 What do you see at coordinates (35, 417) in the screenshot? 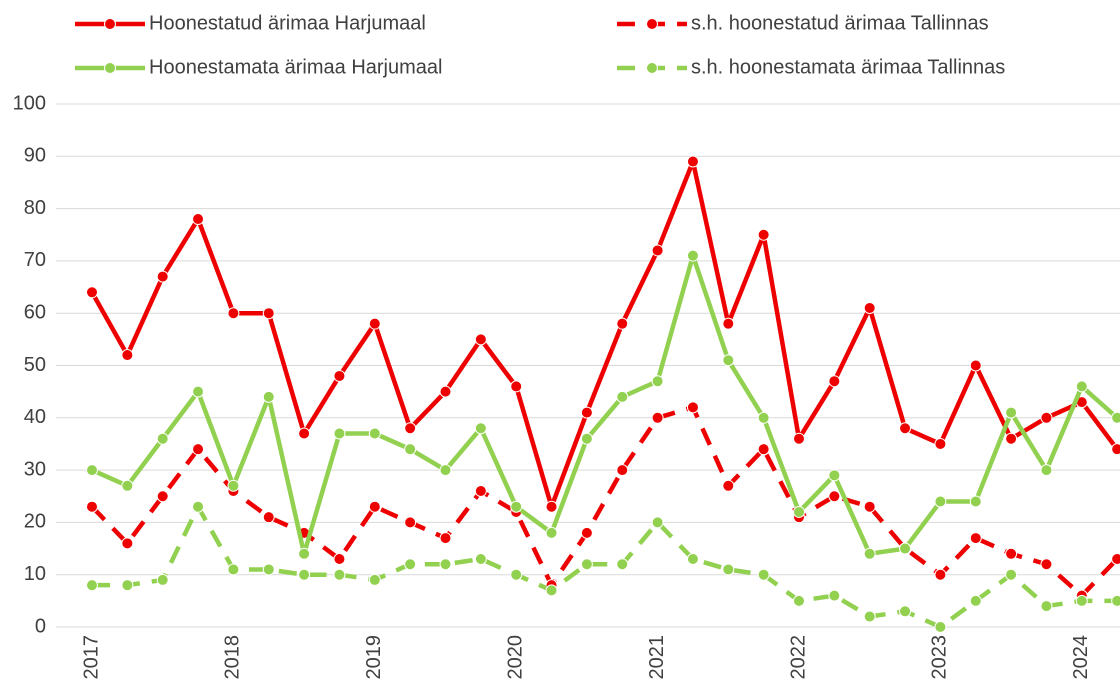
I see `y-tick-label: 40` at bounding box center [35, 417].